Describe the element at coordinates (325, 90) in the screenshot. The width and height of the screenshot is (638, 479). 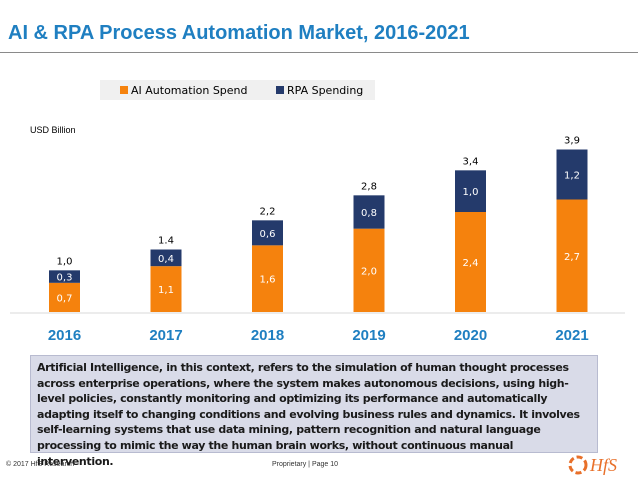
I see `legend-label-1: RPA Spending` at that location.